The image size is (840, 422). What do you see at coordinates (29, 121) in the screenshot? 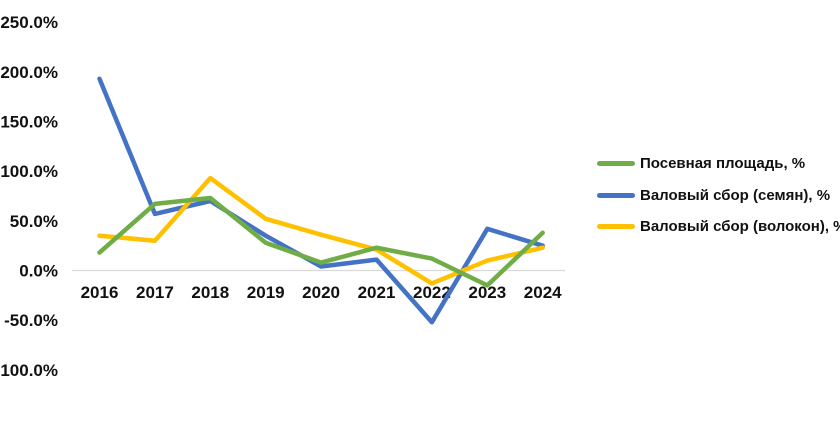
I see `y-axis-tick-label: 150.0%` at bounding box center [29, 121].